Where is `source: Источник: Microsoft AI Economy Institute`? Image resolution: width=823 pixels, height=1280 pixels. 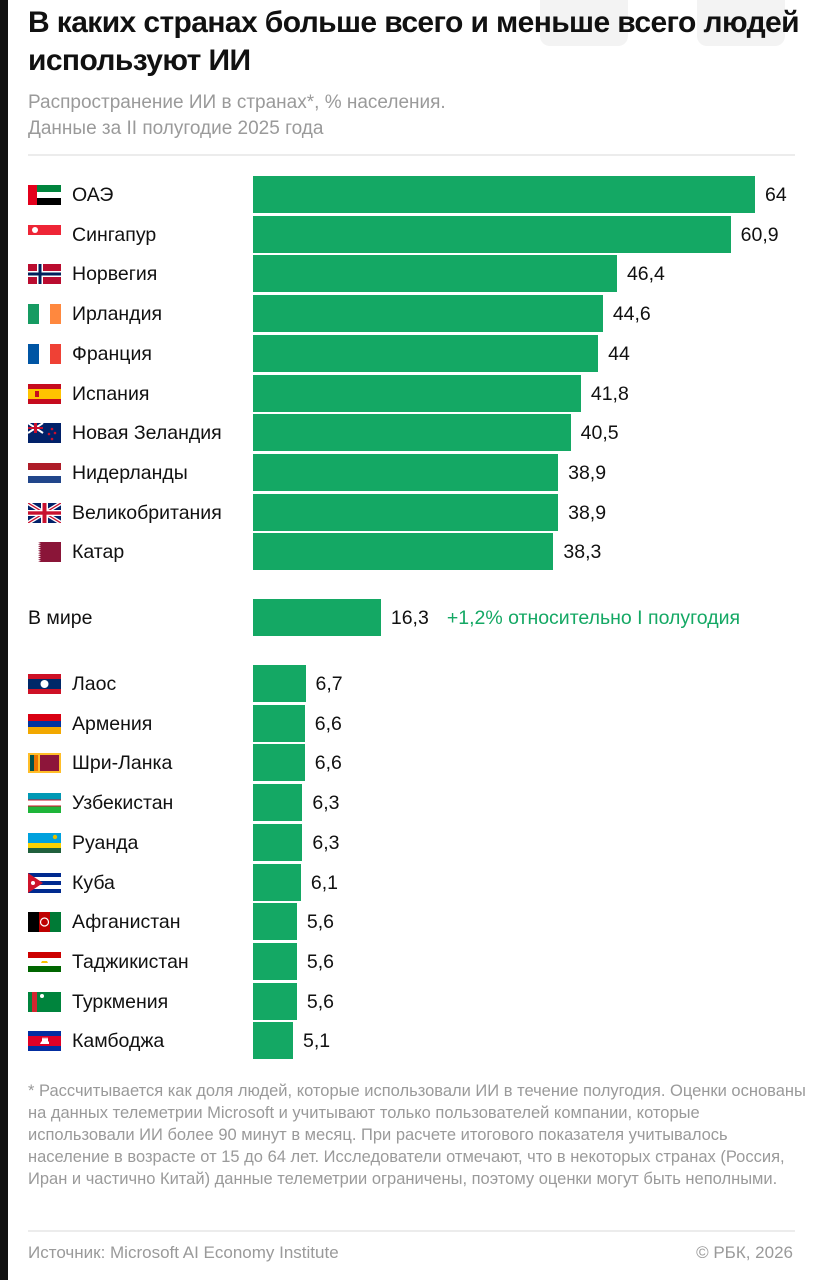
source: Источник: Microsoft AI Economy Institute is located at coordinates (183, 1252).